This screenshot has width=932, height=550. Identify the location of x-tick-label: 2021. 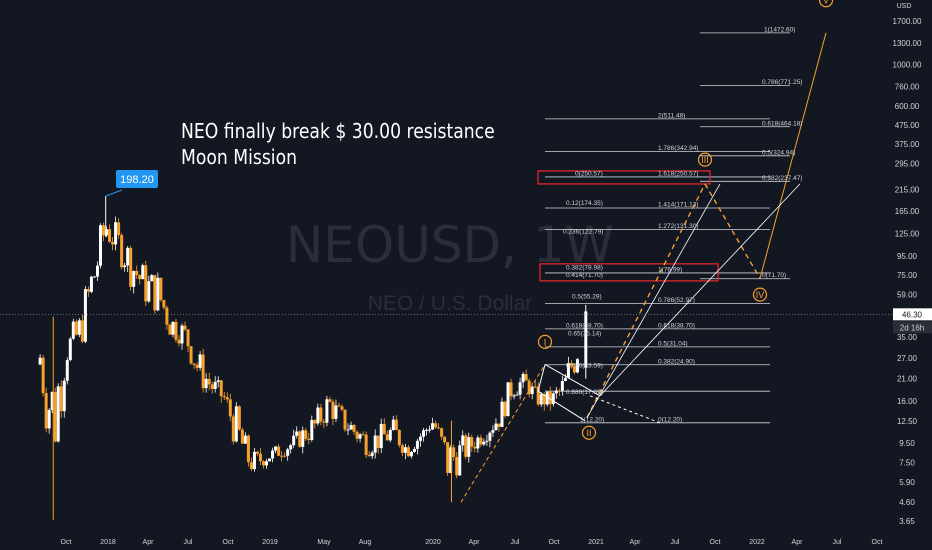
(596, 542).